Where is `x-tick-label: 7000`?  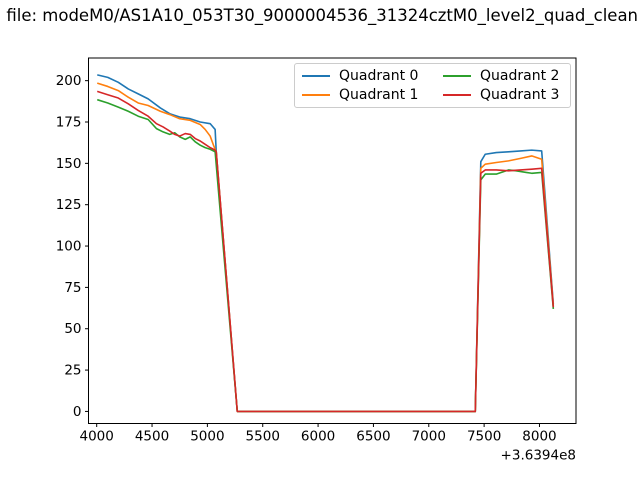
x-tick-label: 7000 is located at coordinates (429, 437).